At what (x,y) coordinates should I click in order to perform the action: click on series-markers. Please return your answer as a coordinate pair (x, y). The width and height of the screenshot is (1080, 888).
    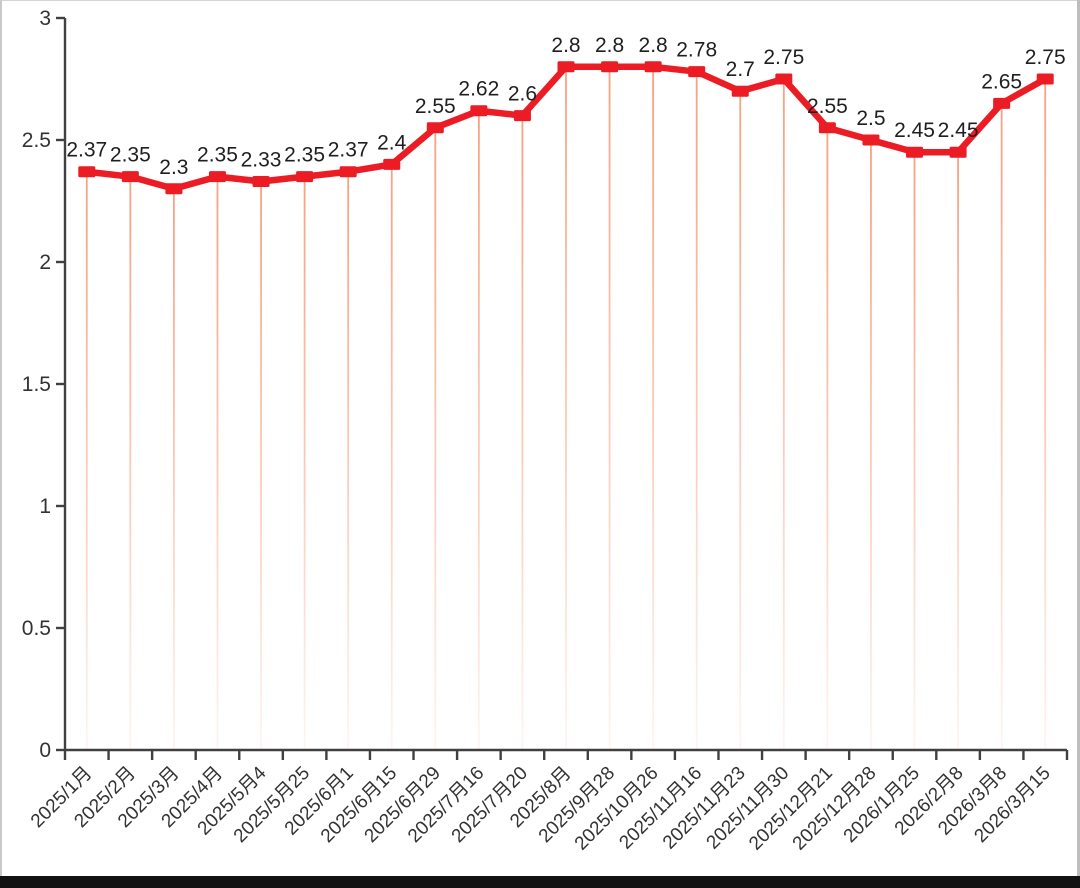
    Looking at the image, I should click on (566, 128).